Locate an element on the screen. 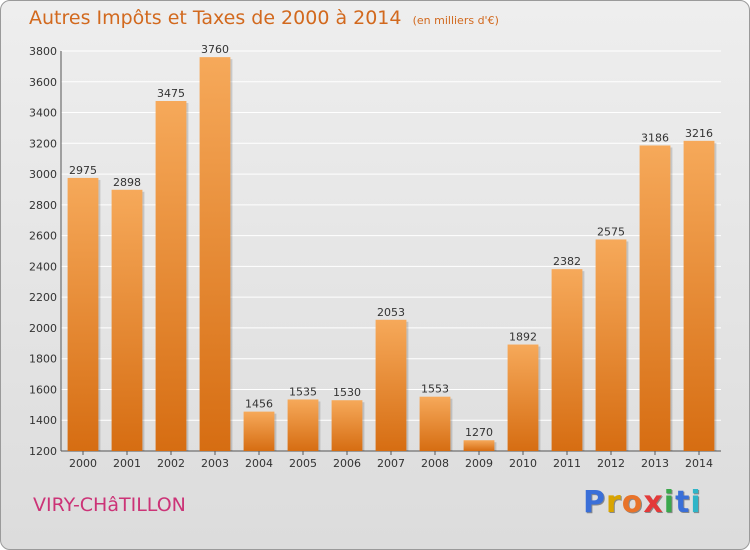 The width and height of the screenshot is (750, 550). bar-value-label: 2382 is located at coordinates (567, 261).